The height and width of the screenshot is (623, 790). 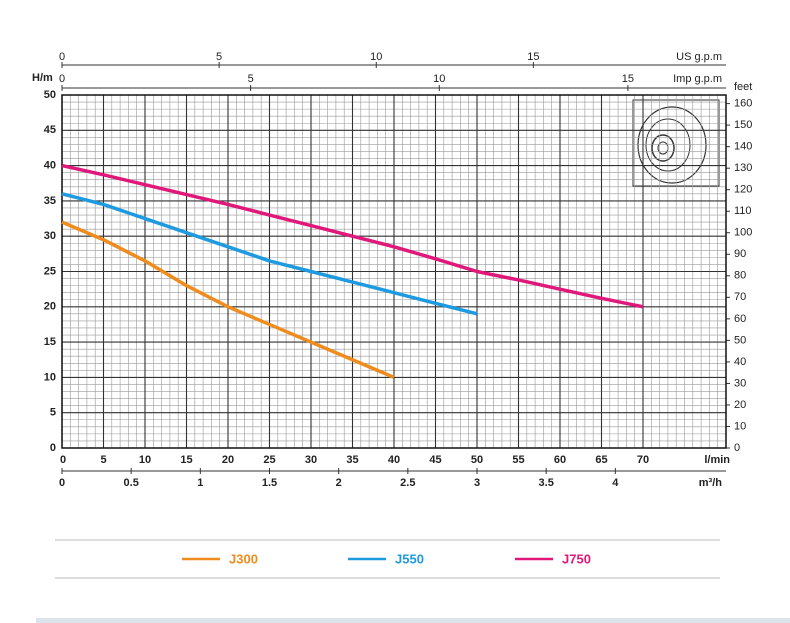 I want to click on y-axis-label: H/m, so click(x=42, y=78).